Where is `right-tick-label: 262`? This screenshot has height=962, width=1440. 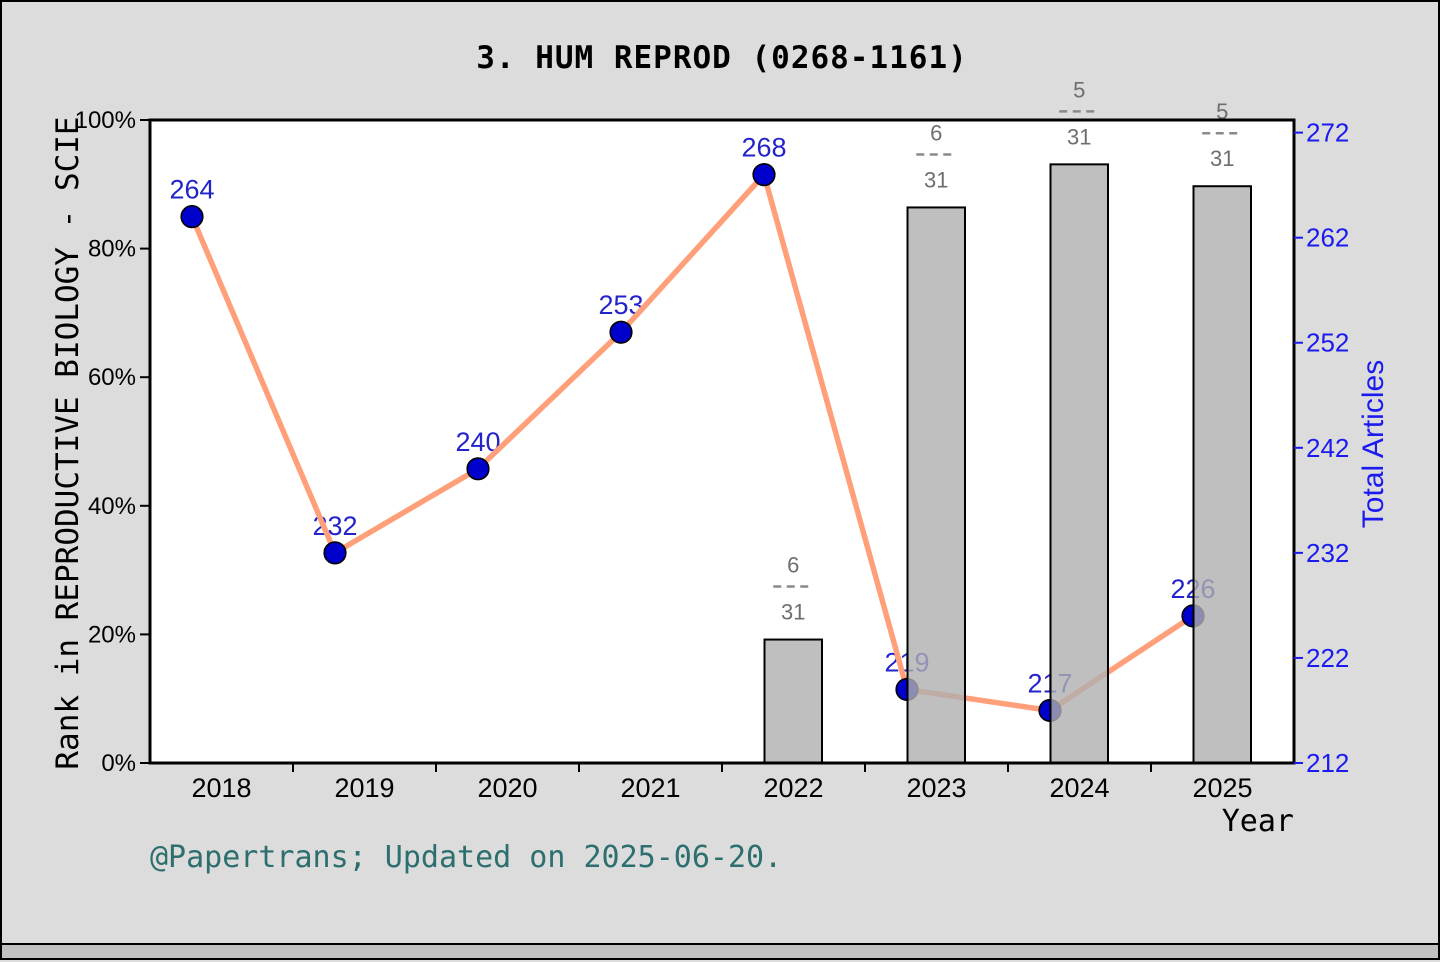
right-tick-label: 262 is located at coordinates (1327, 238).